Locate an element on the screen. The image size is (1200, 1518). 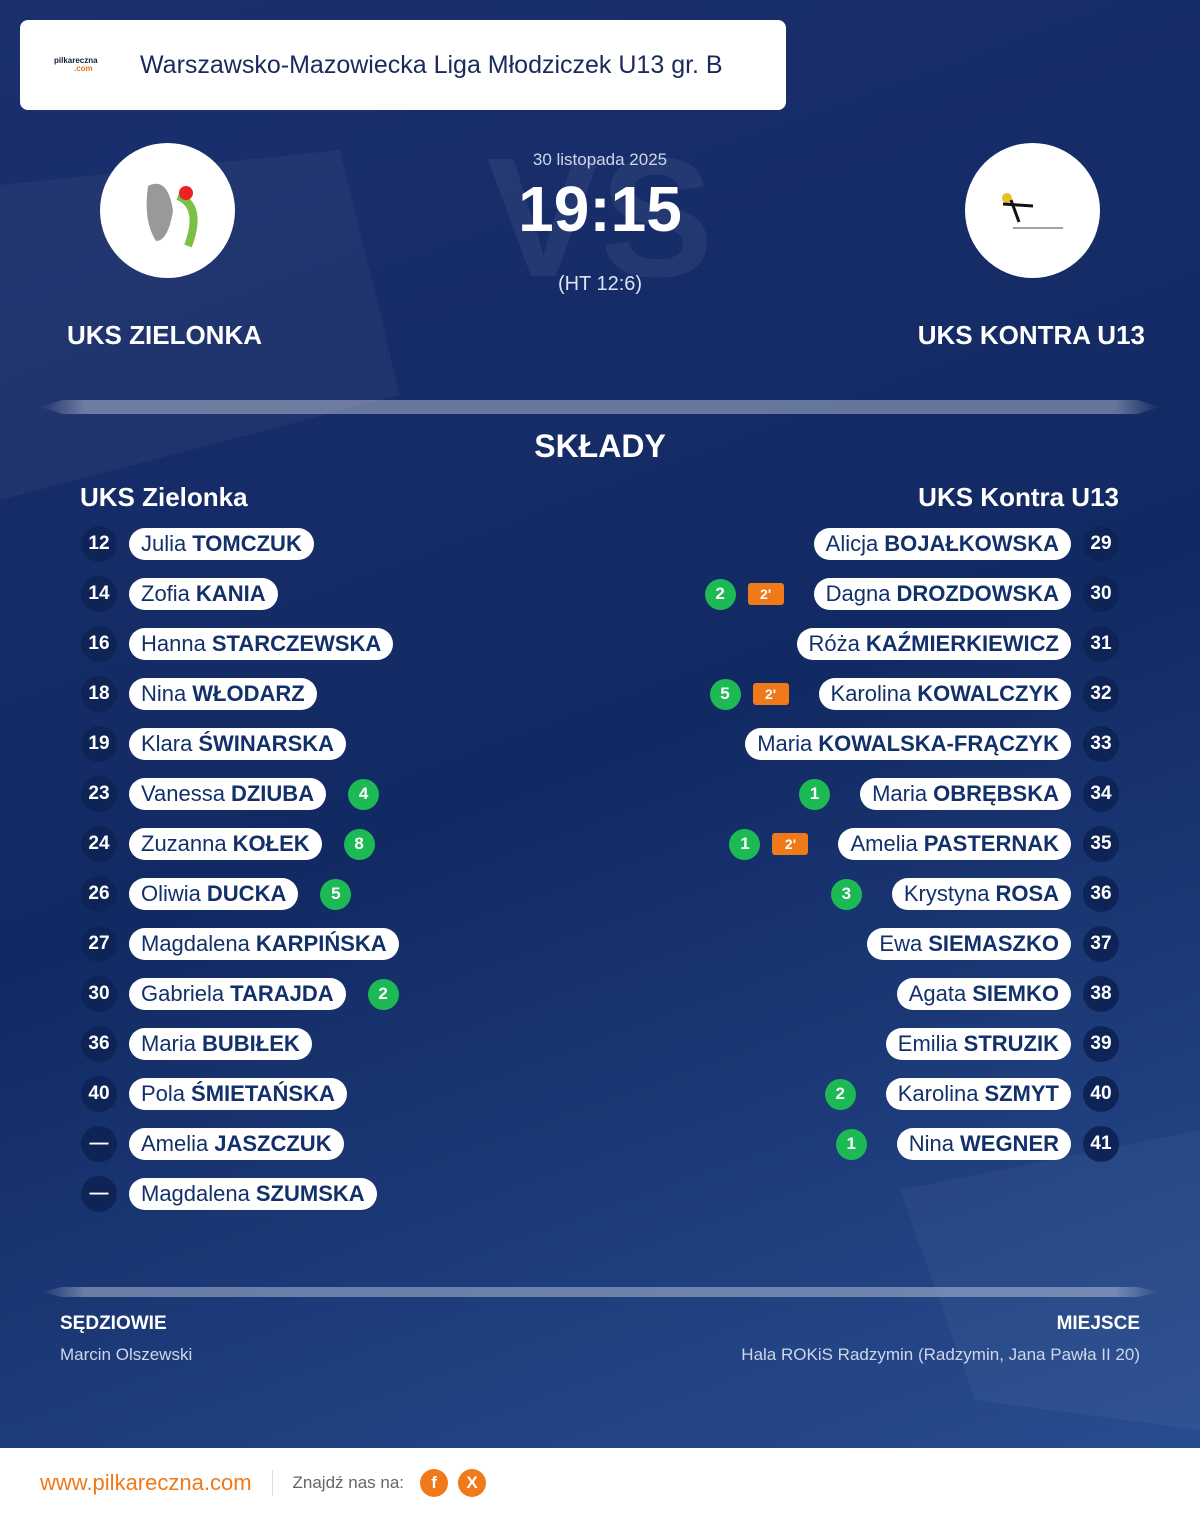
site-link: www.pilkareczna.com is located at coordinates (156, 1483).